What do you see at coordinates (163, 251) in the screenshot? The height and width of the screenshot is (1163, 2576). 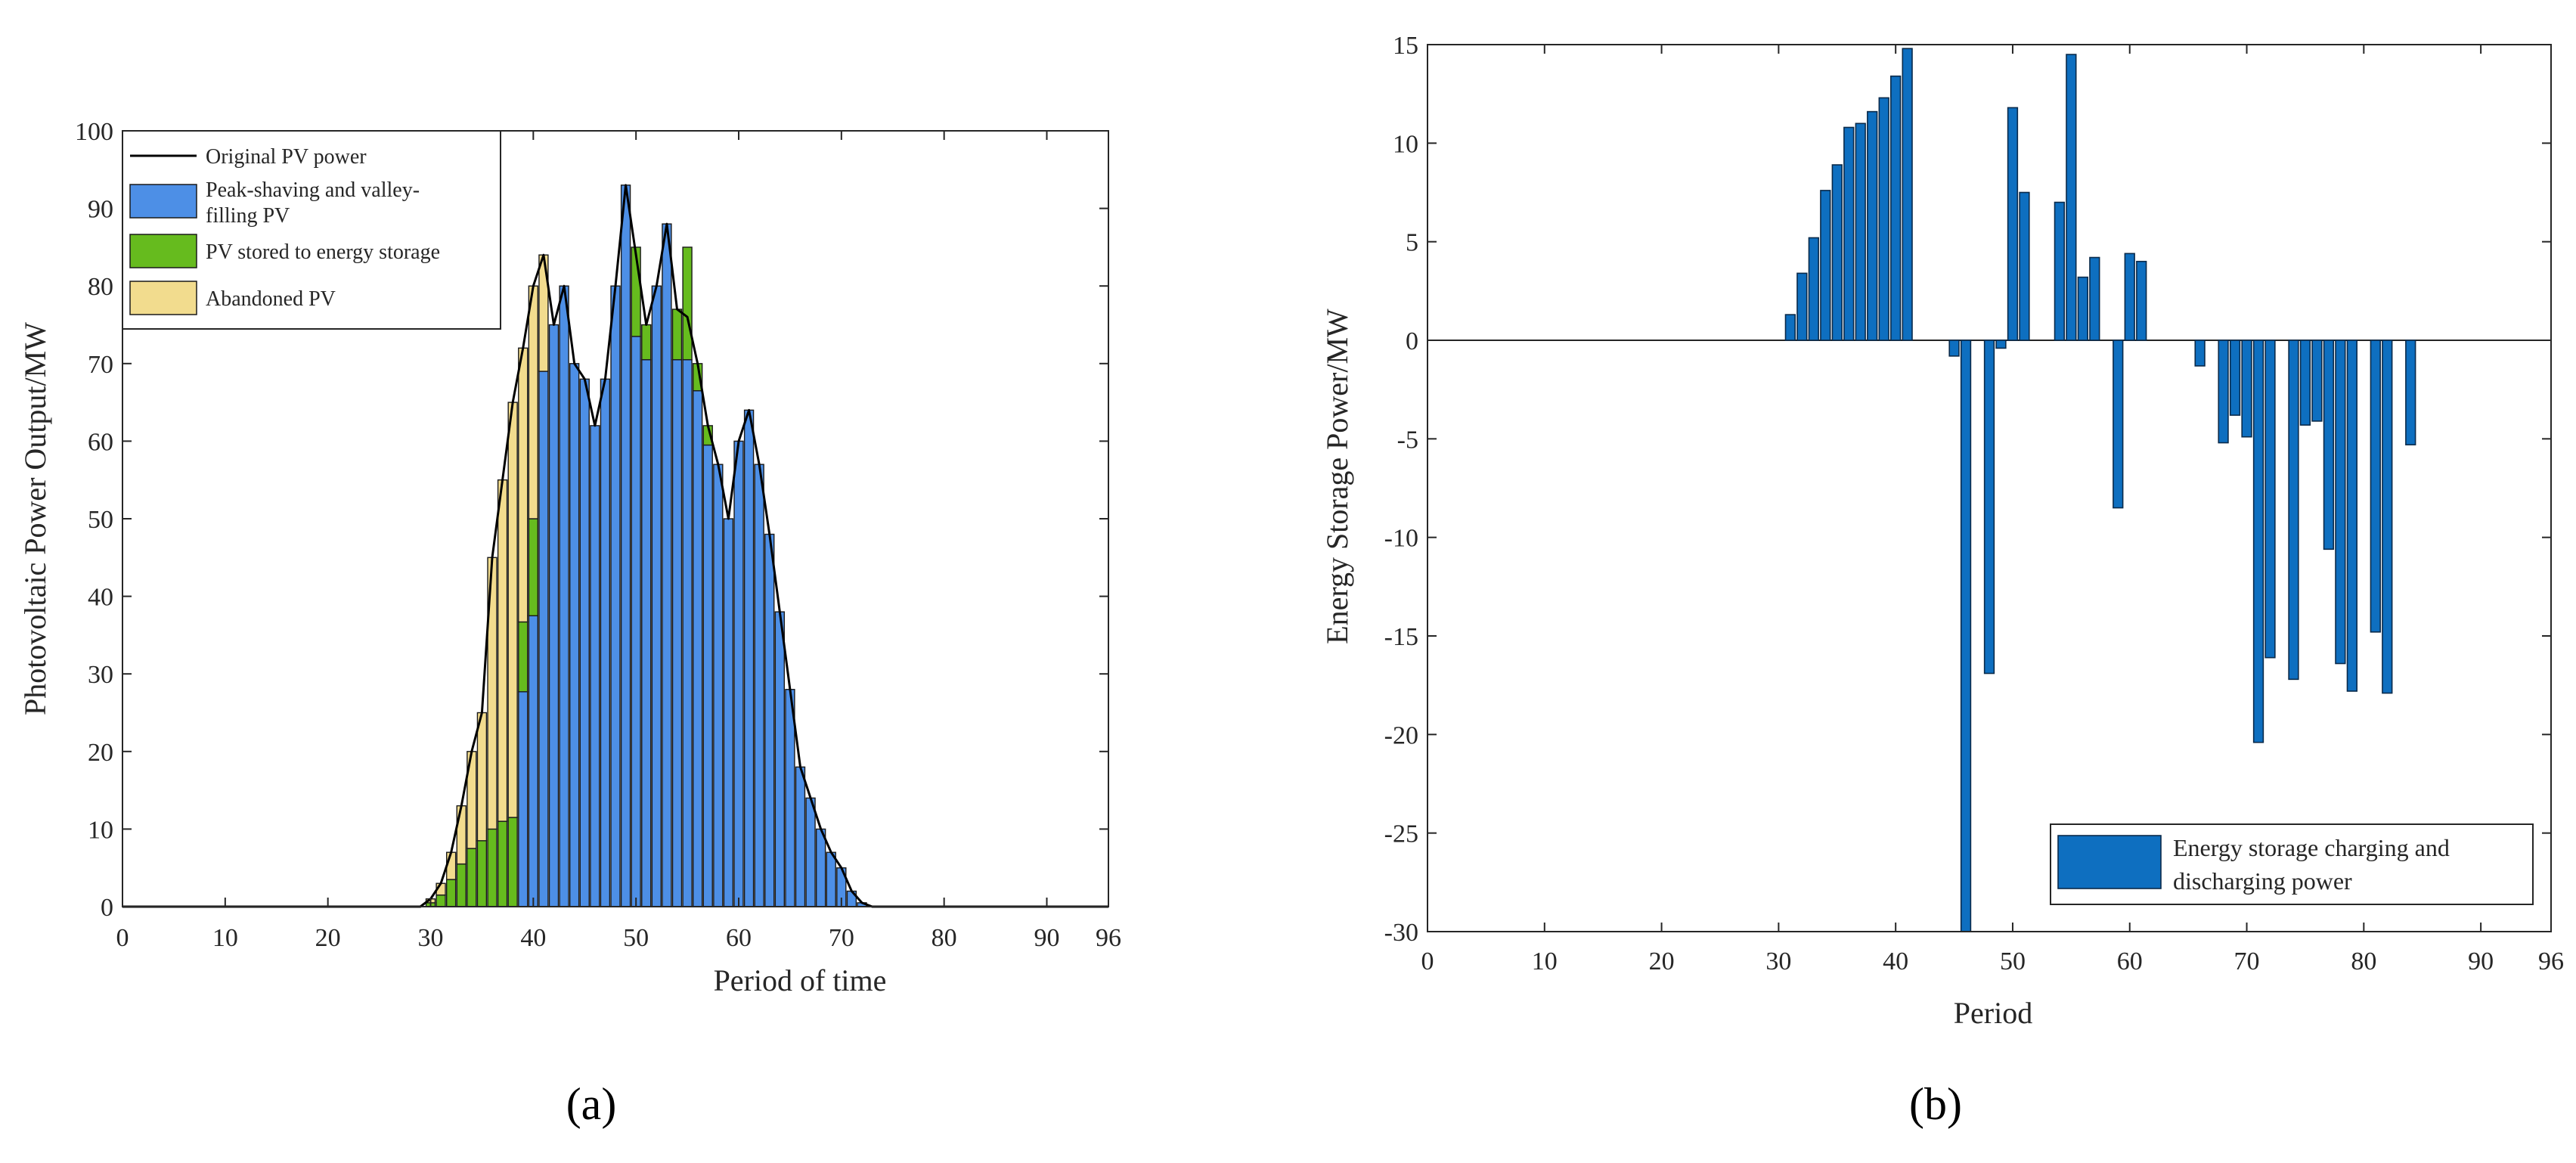 I see `legend-pv-stored-swatch` at bounding box center [163, 251].